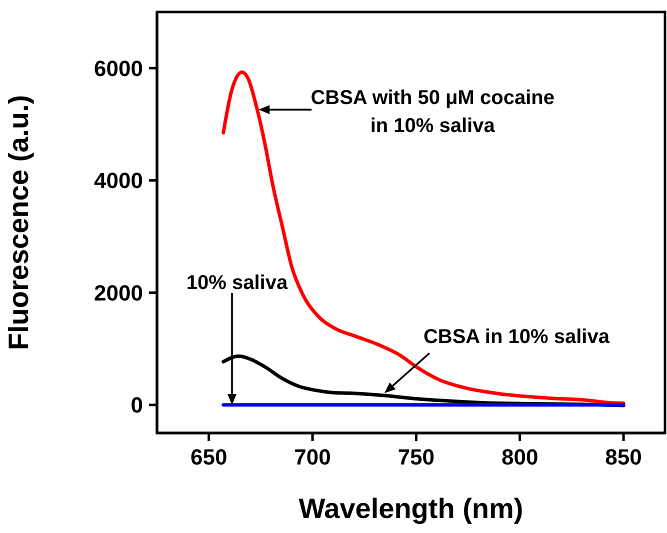 This screenshot has width=667, height=533. Describe the element at coordinates (18, 222) in the screenshot. I see `y-axis-title: Fluorescence (a.u.)` at that location.